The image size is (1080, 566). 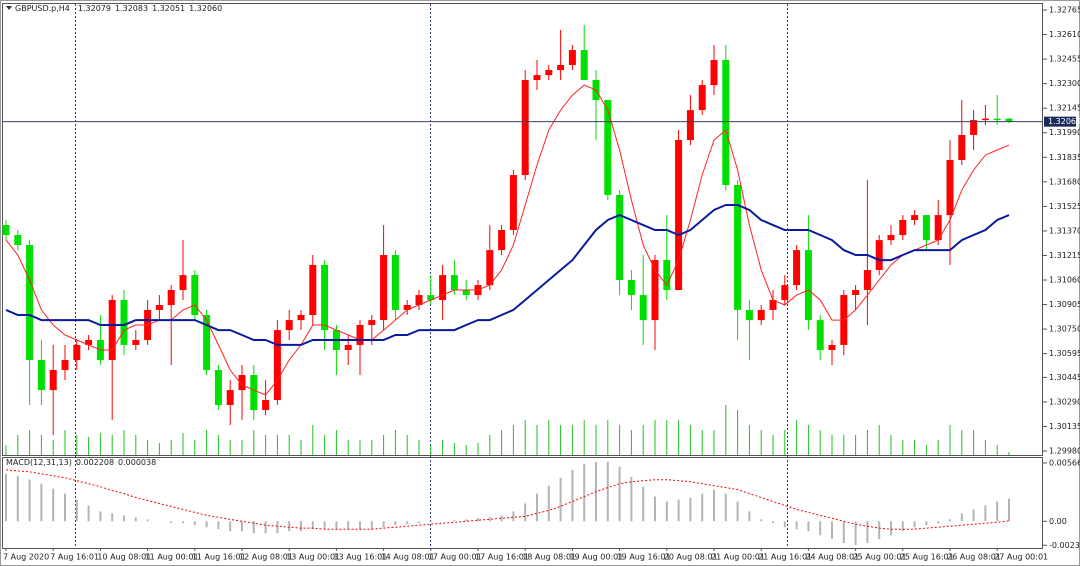 I want to click on y-tick-label: 1.32610, so click(x=1064, y=34).